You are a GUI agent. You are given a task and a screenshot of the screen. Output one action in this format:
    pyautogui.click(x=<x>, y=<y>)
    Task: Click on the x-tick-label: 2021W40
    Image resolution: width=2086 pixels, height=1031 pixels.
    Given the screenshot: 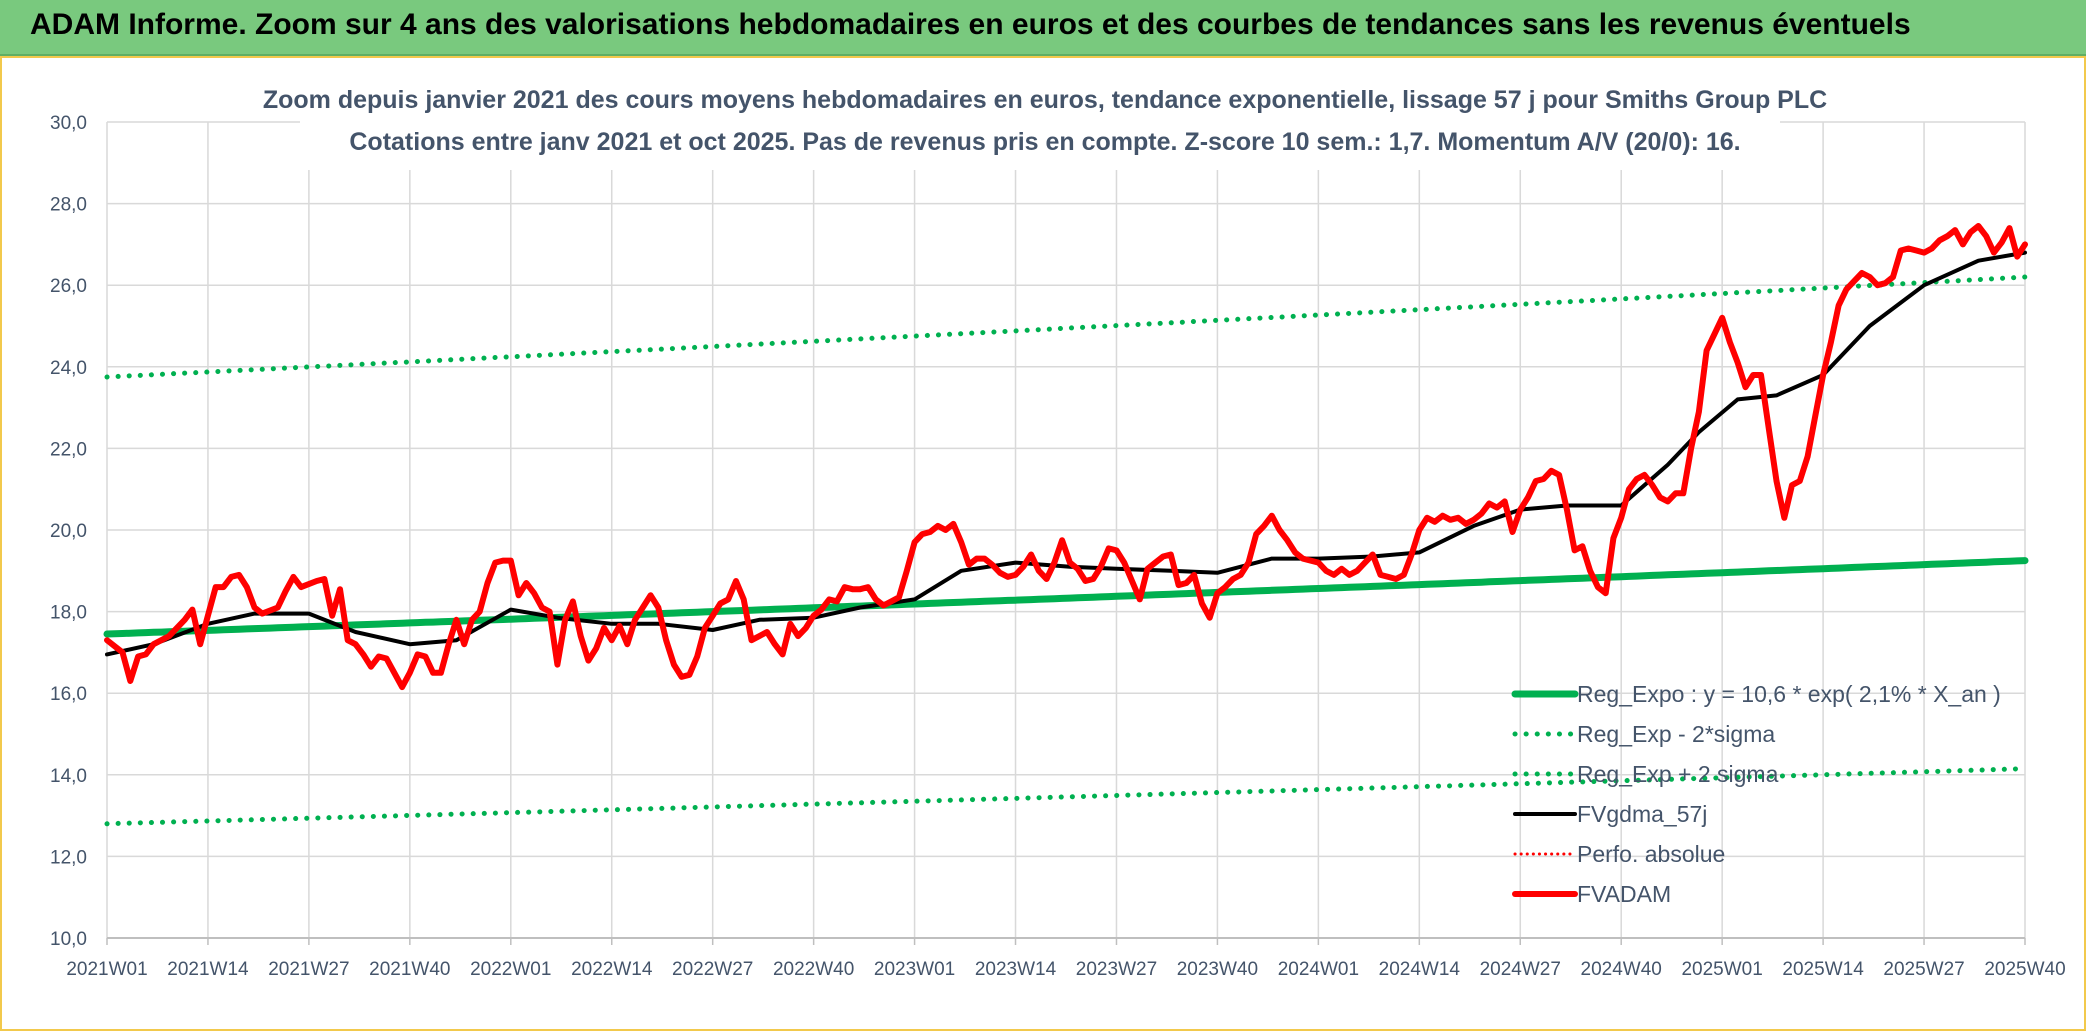 What is the action you would take?
    pyautogui.click(x=409, y=969)
    